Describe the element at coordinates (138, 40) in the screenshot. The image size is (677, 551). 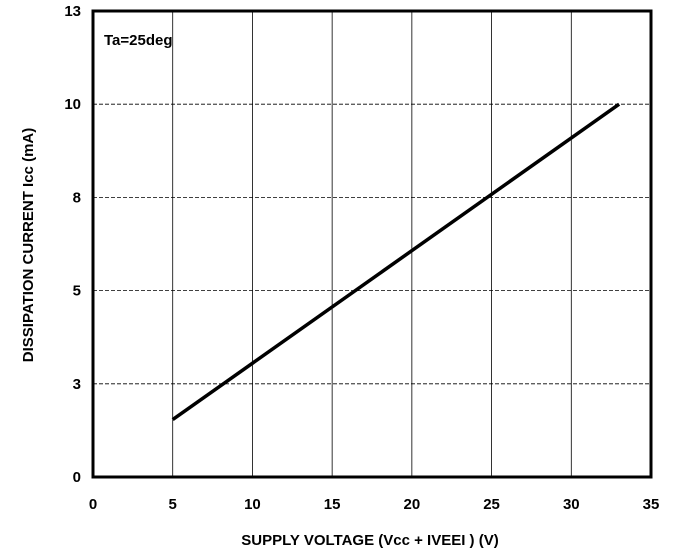
I see `annotation-temperature: Ta=25deg` at that location.